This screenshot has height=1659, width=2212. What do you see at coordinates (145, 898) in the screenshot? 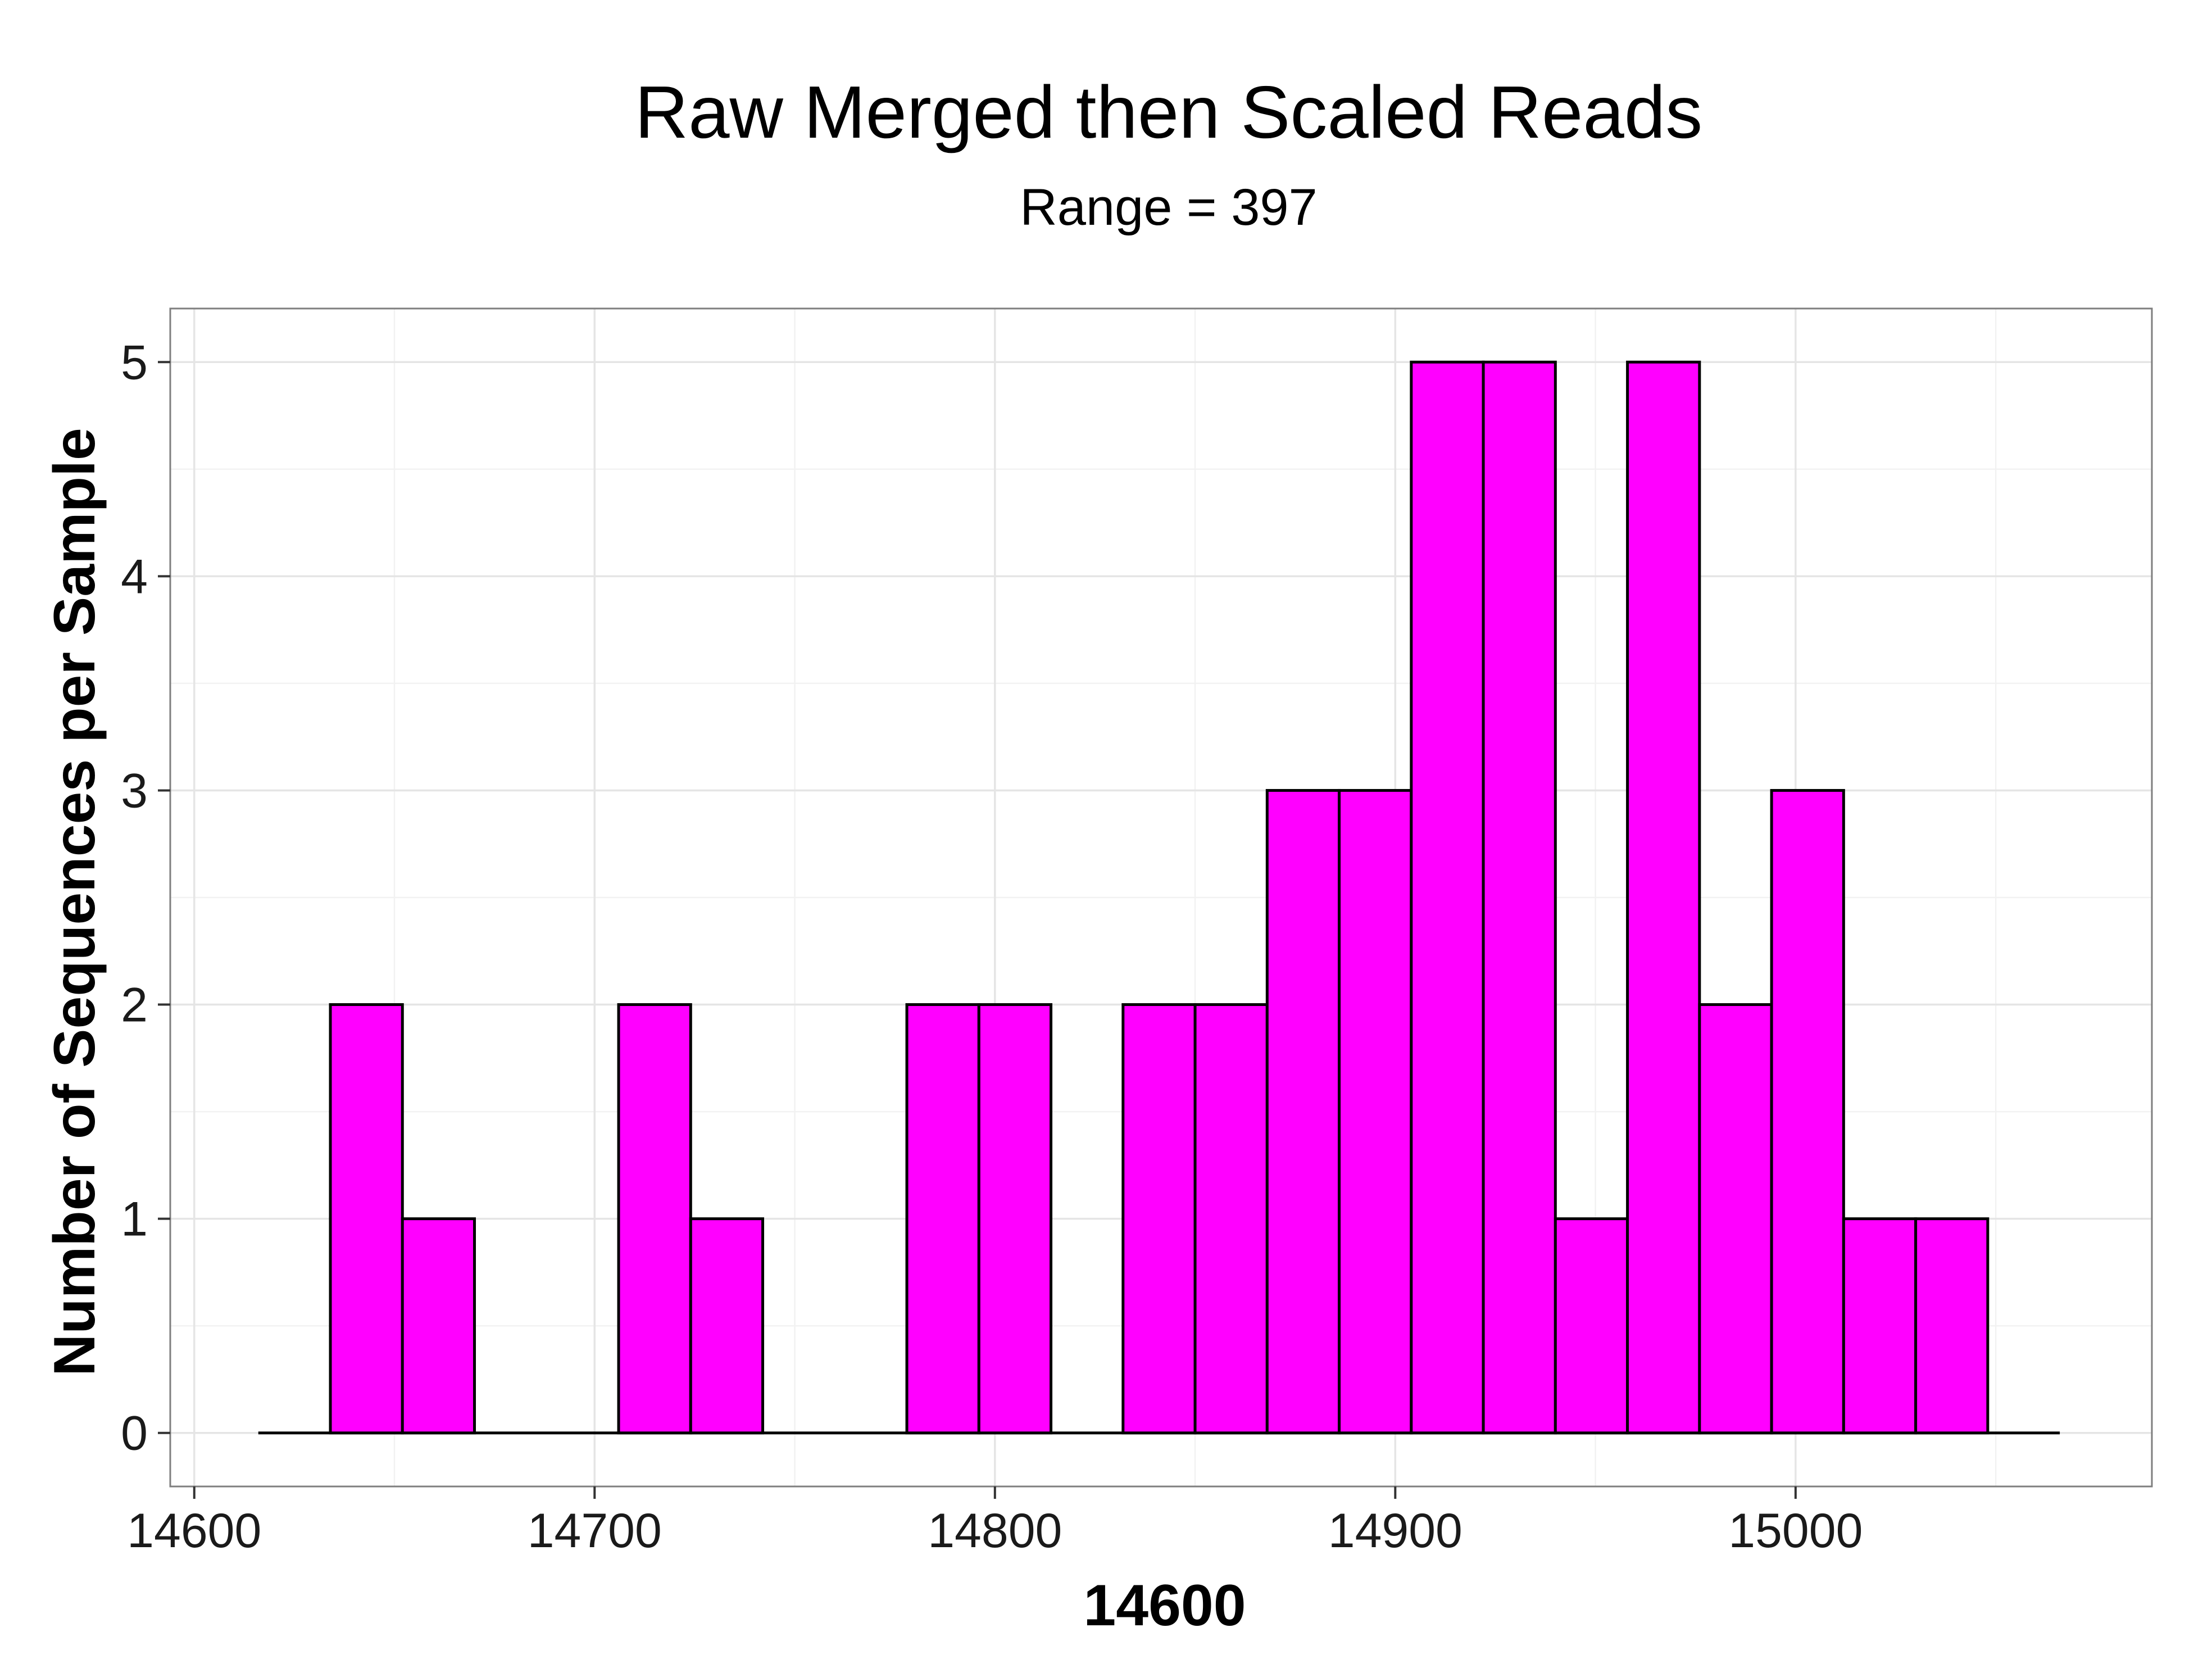
I see `y-axis-ticks: 0 1 2 3 4 5` at bounding box center [145, 898].